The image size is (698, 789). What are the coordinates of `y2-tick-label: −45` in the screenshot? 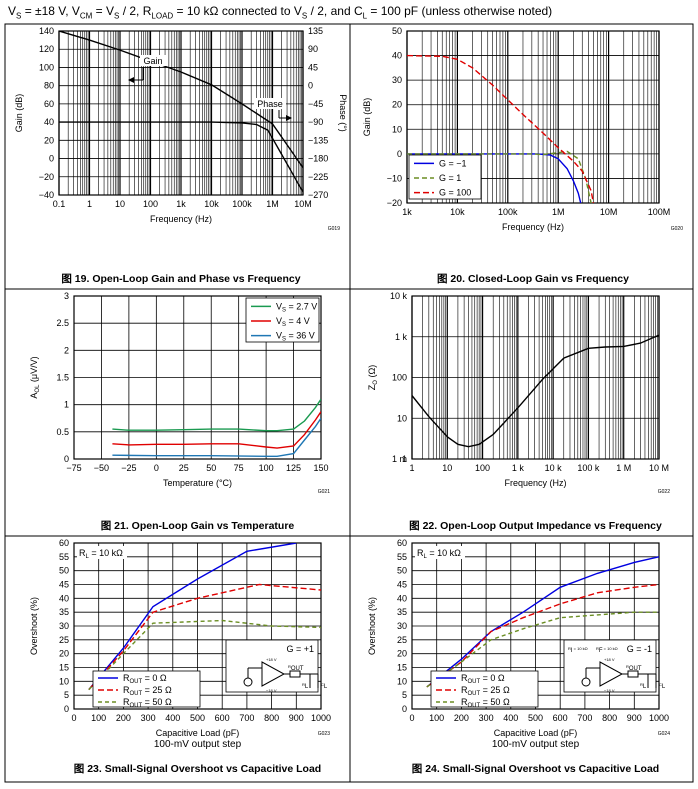 It's located at (315, 104).